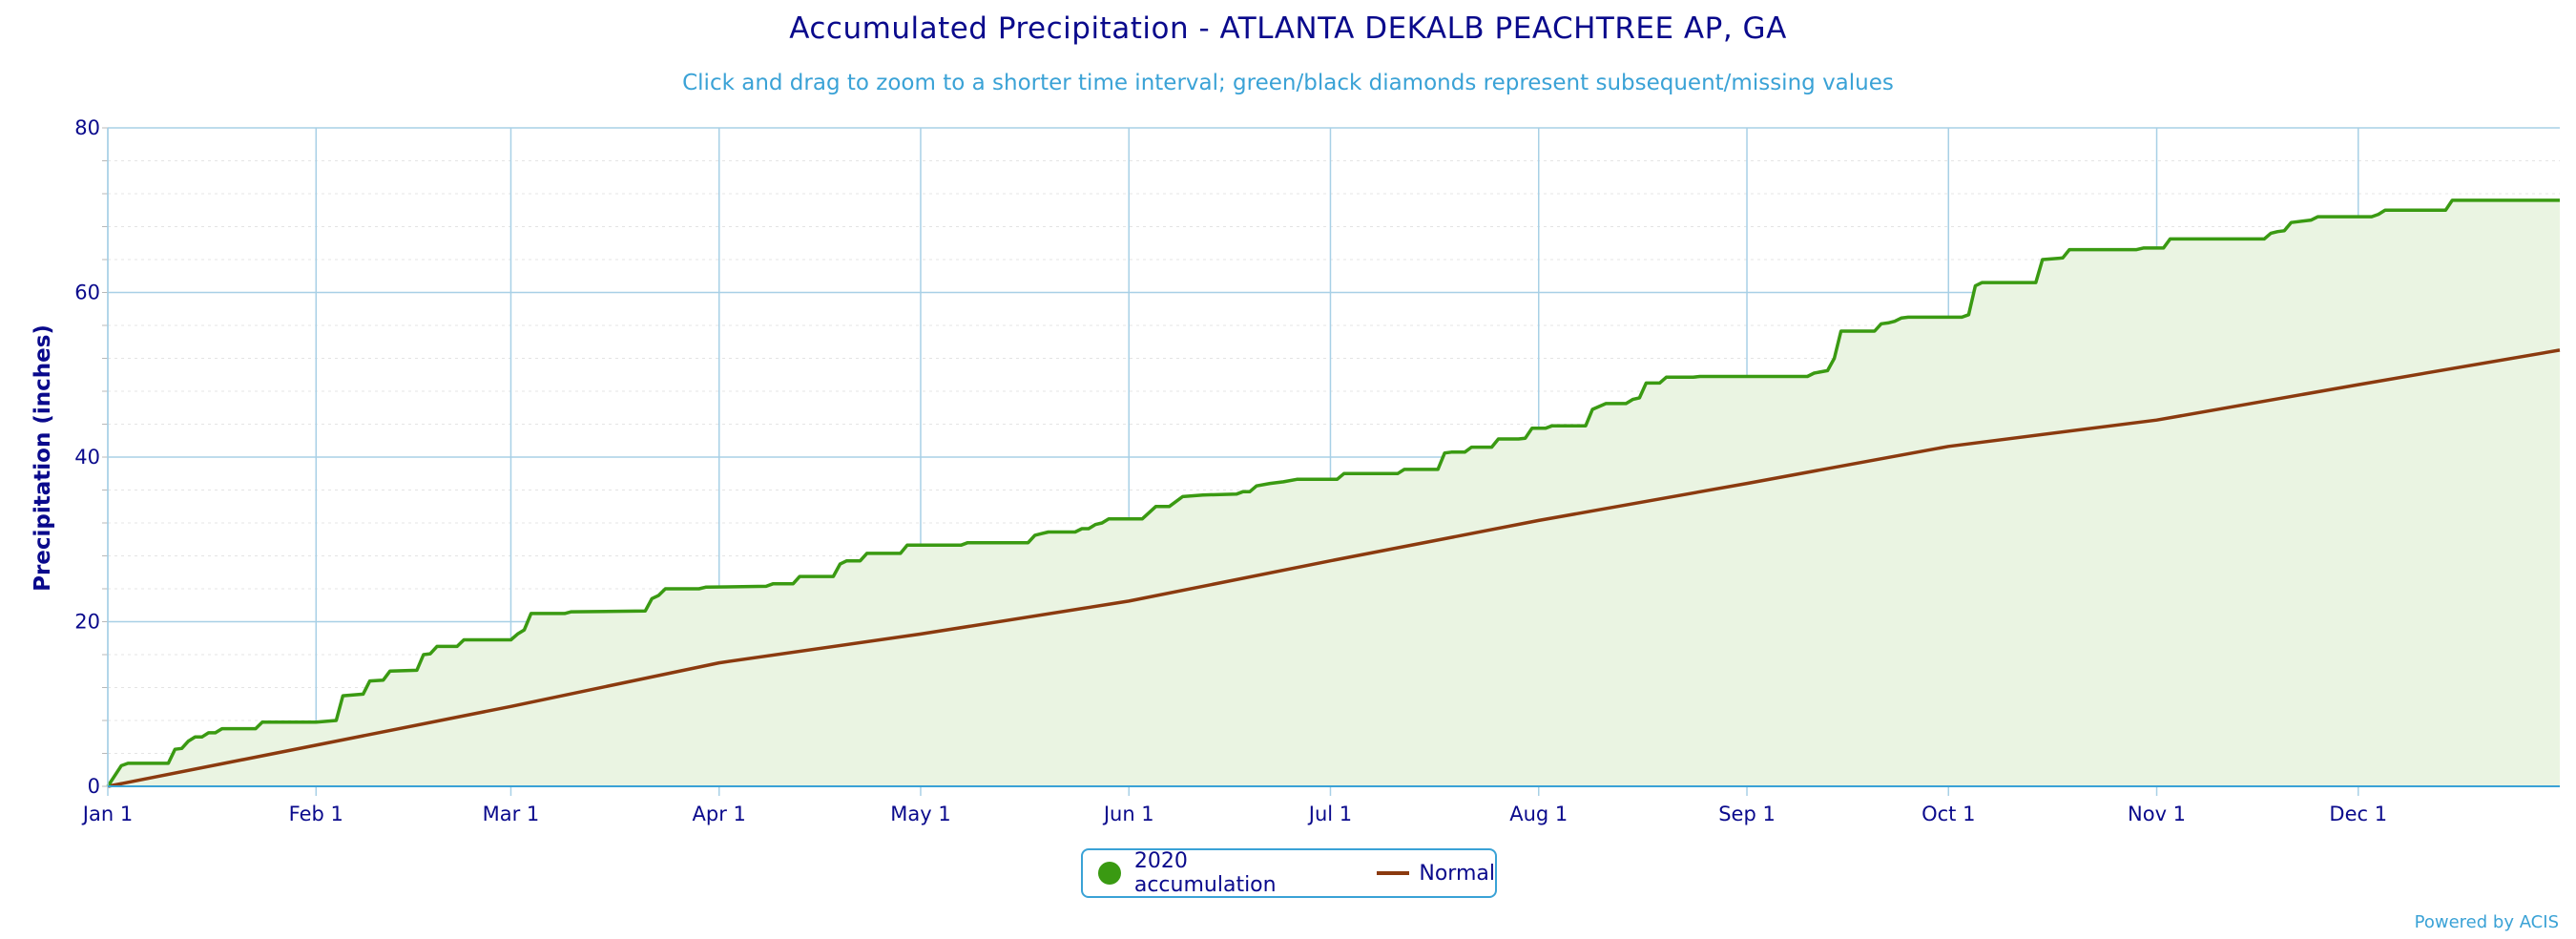 This screenshot has height=939, width=2576. Describe the element at coordinates (87, 293) in the screenshot. I see `y-tick-label: 60` at that location.